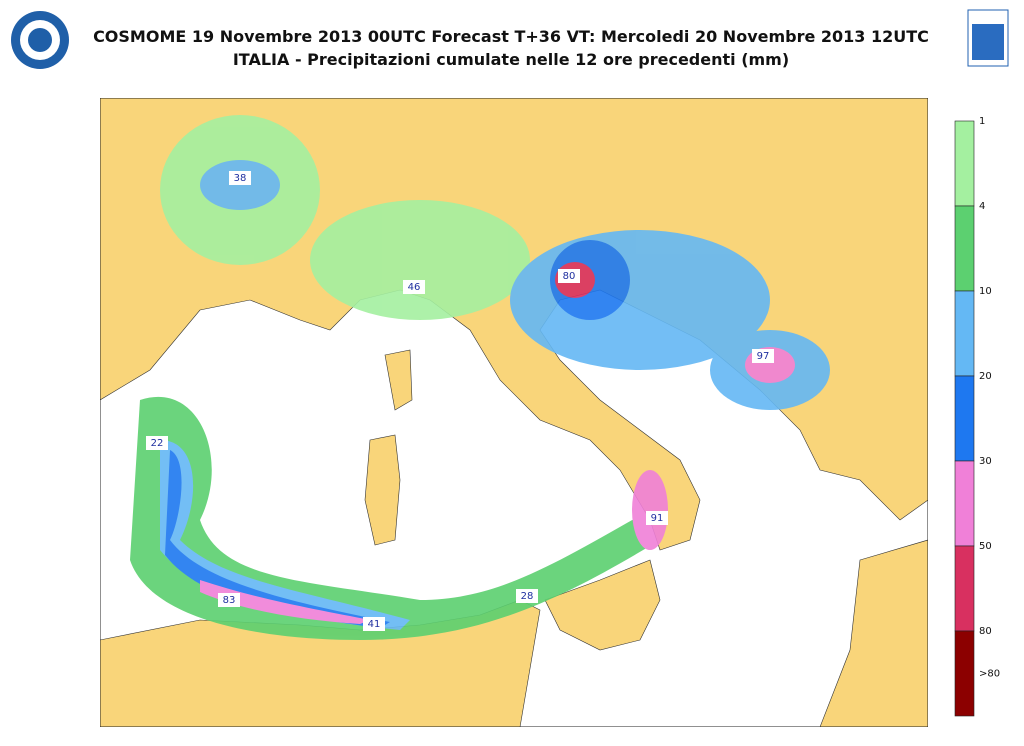 This screenshot has height=746, width=1024. I want to click on colorbar-label: 80, so click(985, 631).